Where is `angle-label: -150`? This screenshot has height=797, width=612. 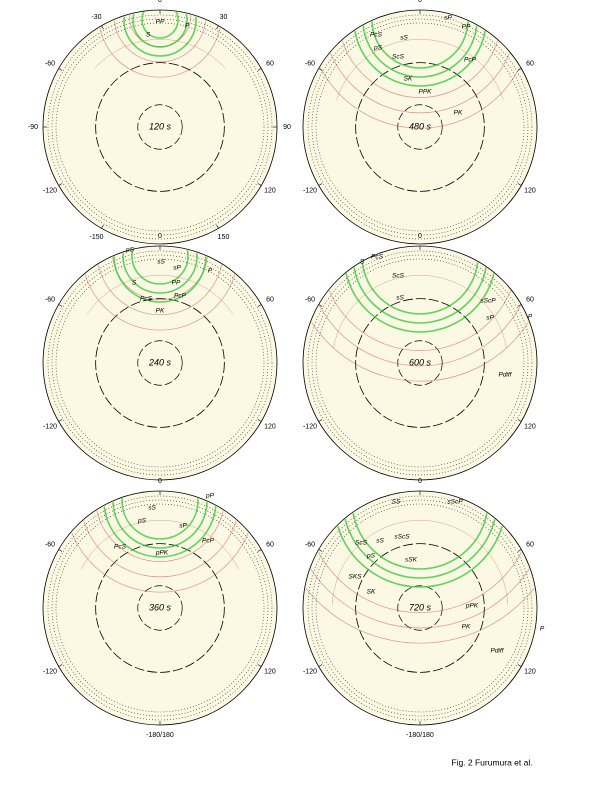
angle-label: -150 is located at coordinates (96, 237).